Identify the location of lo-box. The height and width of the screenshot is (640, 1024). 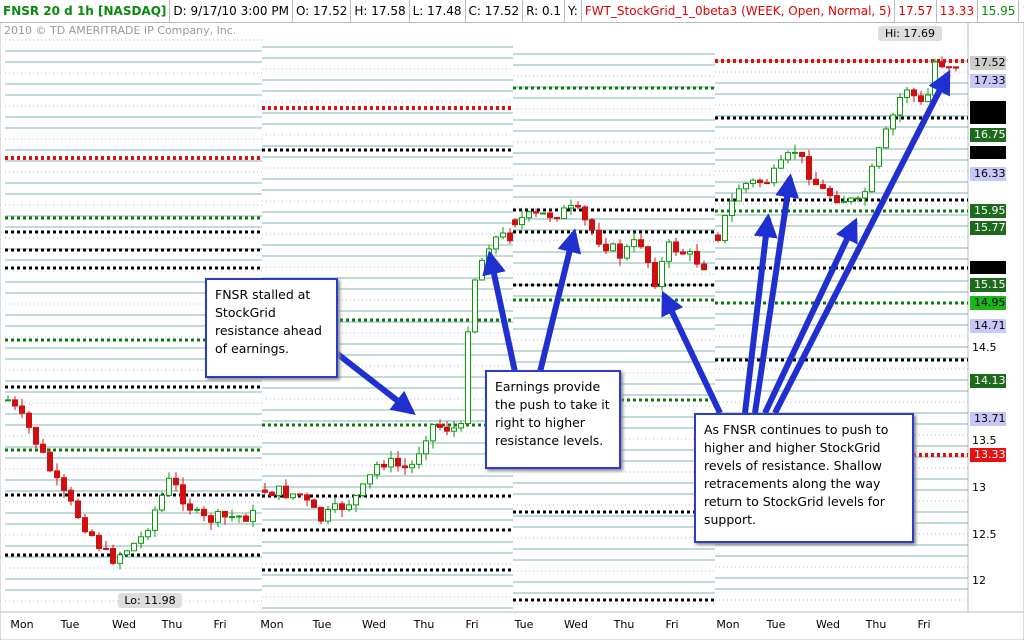
(150, 600).